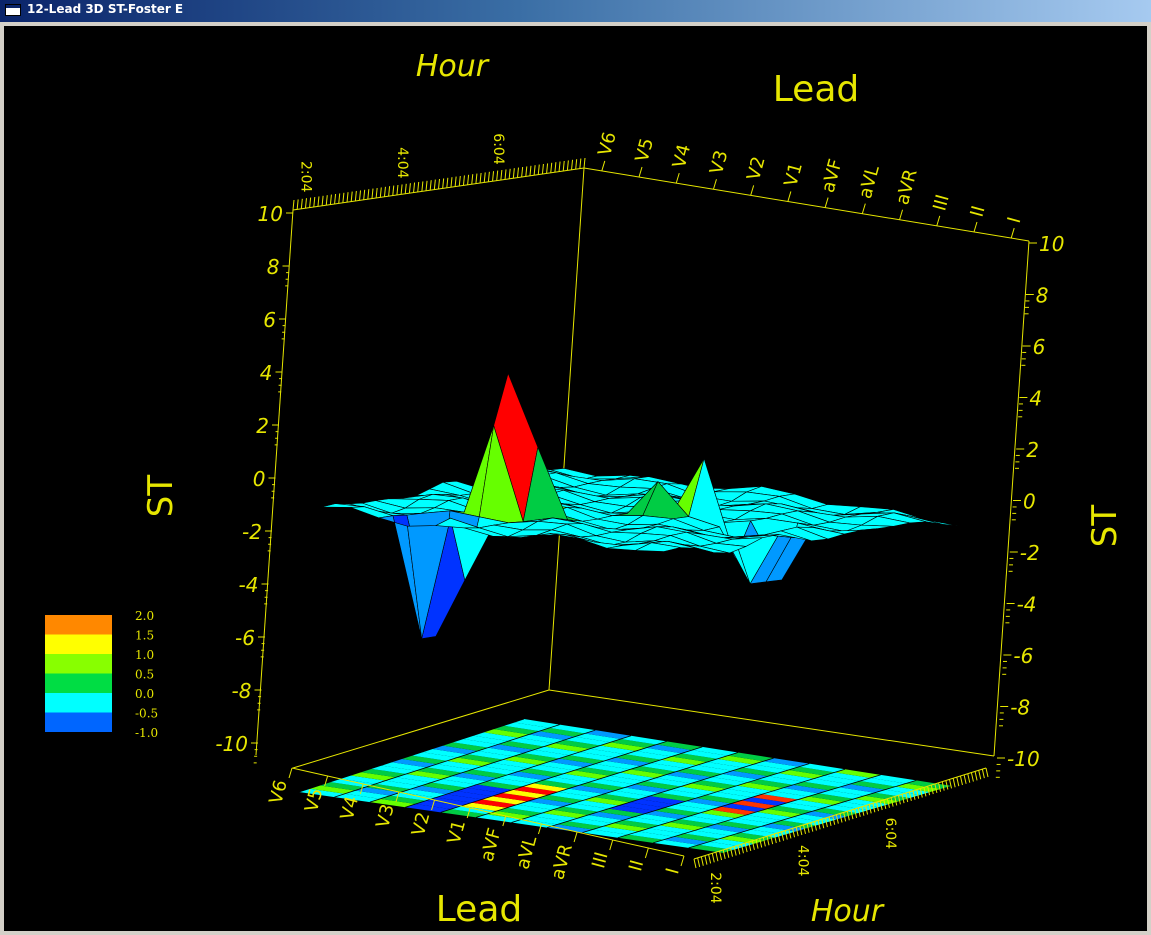  What do you see at coordinates (636, 866) in the screenshot?
I see `bottom-lead-tick-label: II` at bounding box center [636, 866].